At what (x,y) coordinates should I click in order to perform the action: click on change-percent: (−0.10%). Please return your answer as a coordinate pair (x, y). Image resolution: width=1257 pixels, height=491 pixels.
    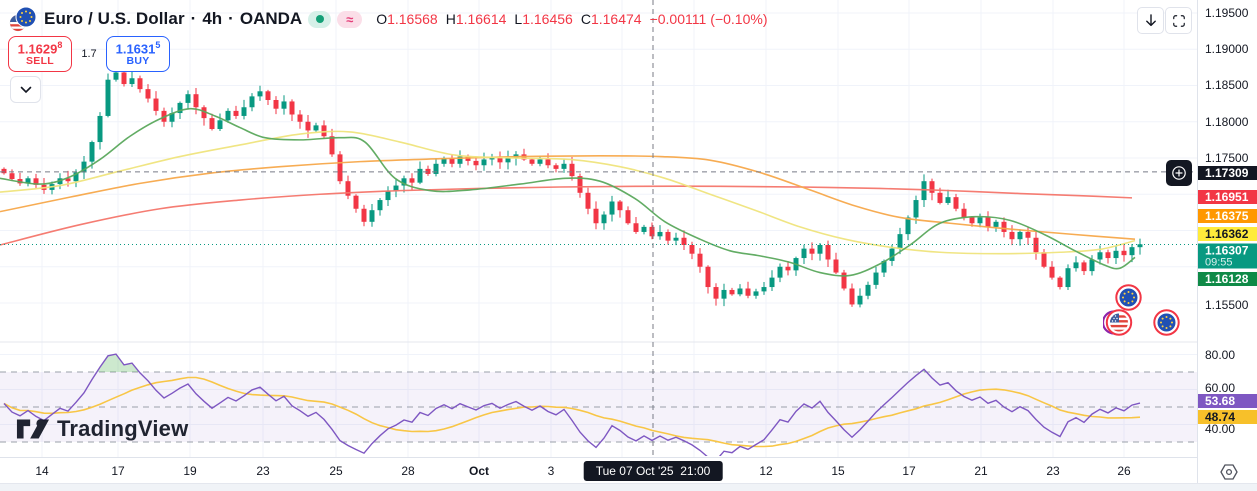
    Looking at the image, I should click on (739, 19).